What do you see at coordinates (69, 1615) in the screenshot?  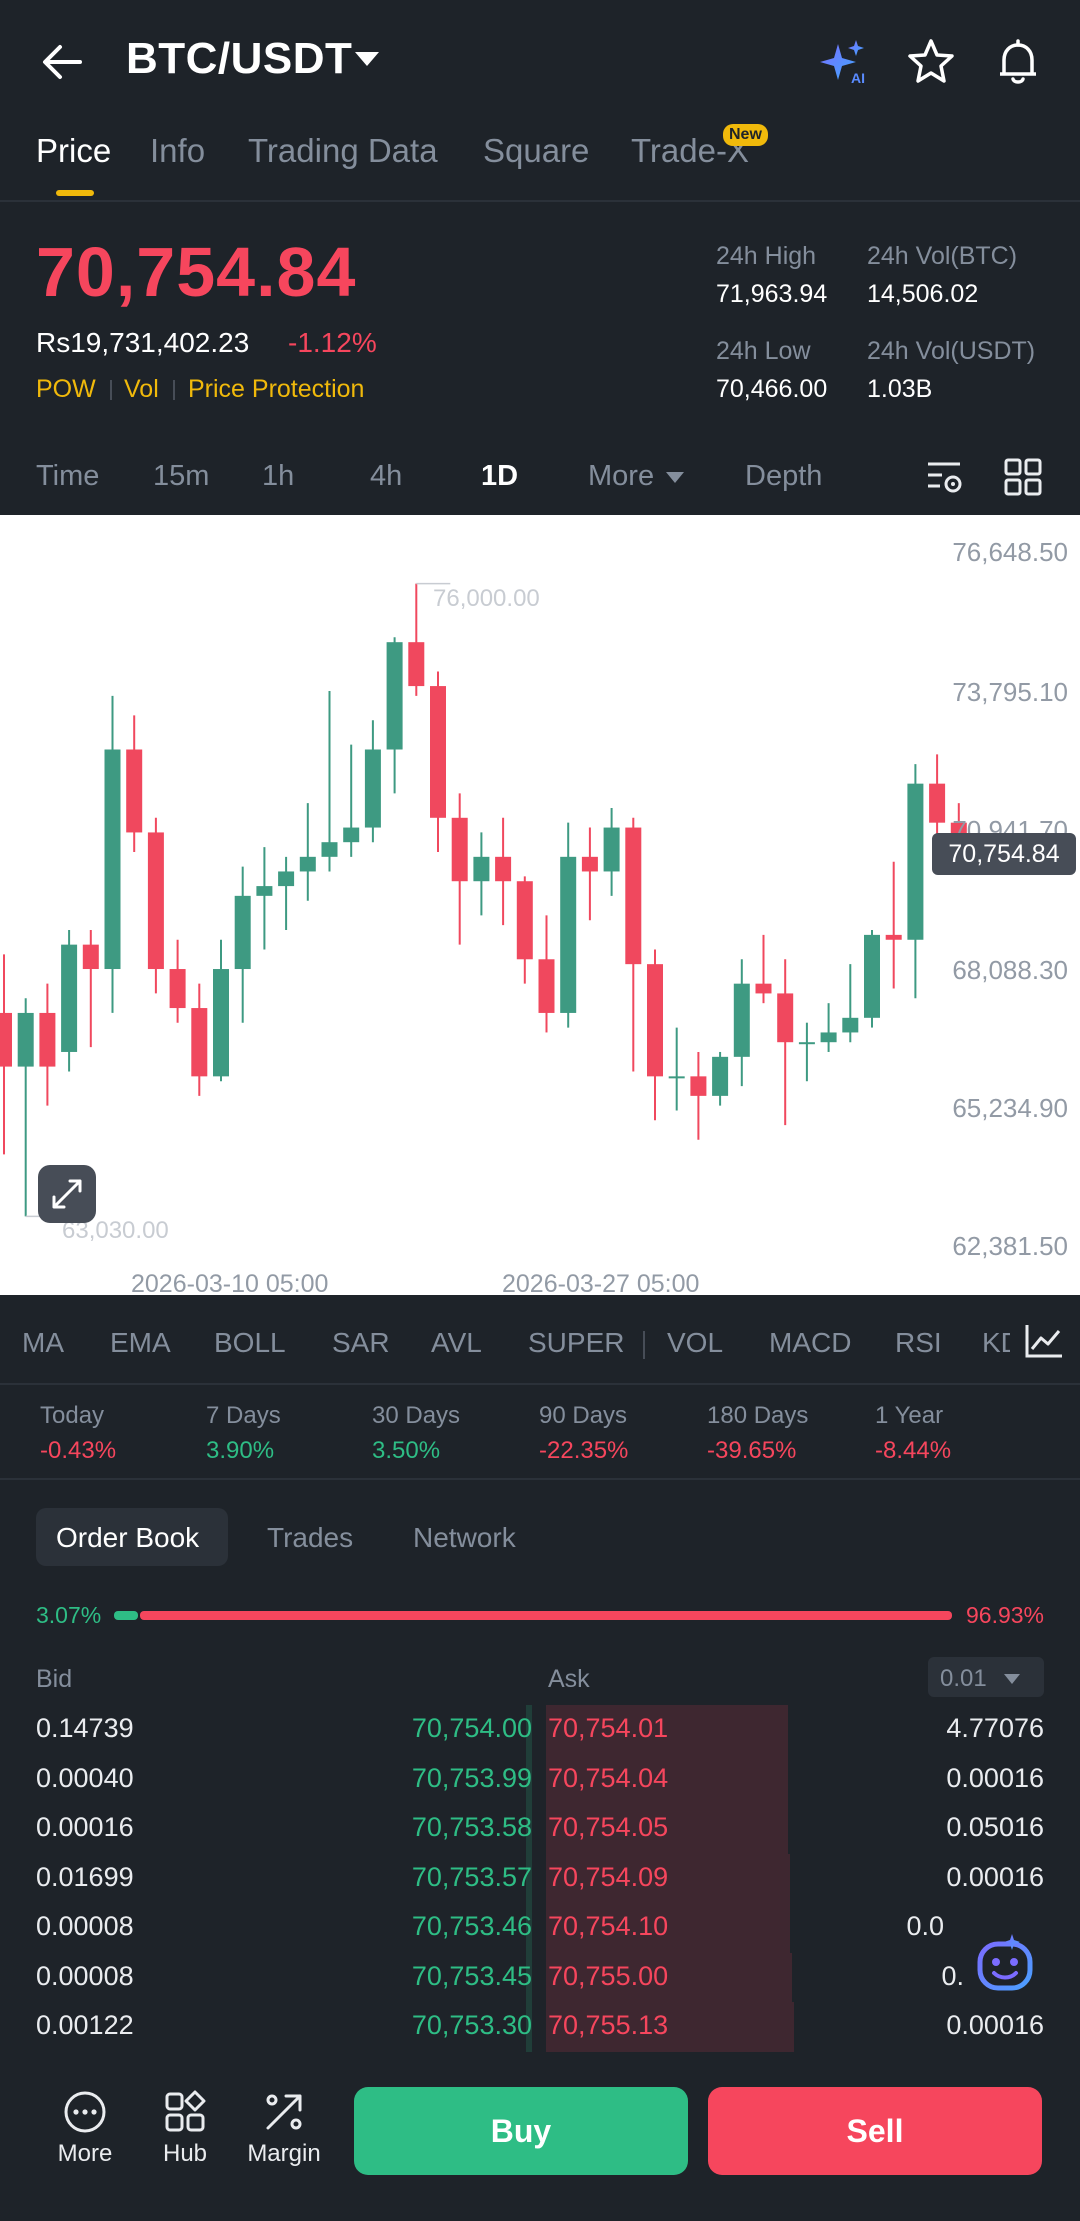 I see `bid-ratio: 3.07%` at bounding box center [69, 1615].